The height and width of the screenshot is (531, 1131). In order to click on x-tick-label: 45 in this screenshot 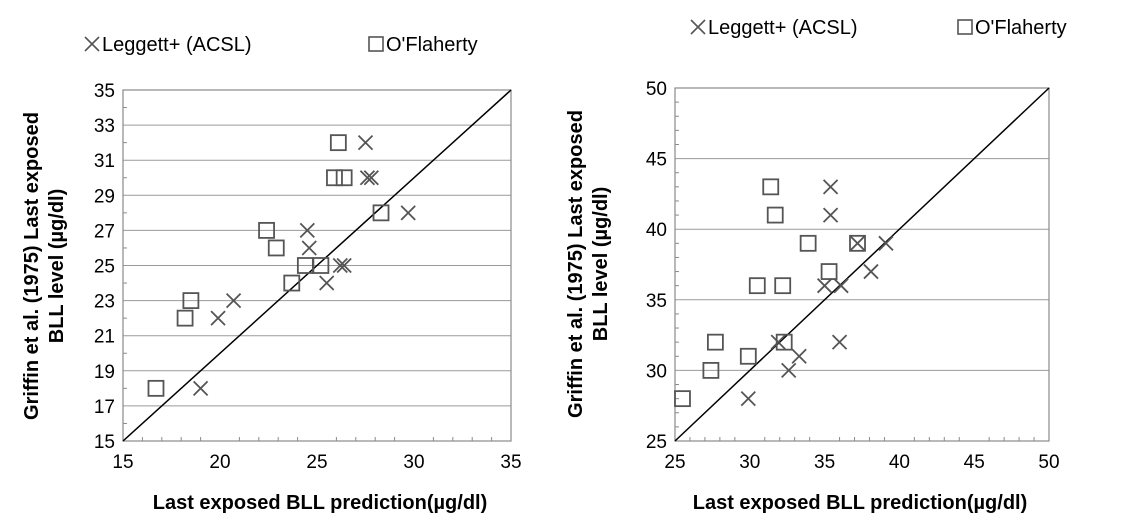, I will do `click(974, 462)`.